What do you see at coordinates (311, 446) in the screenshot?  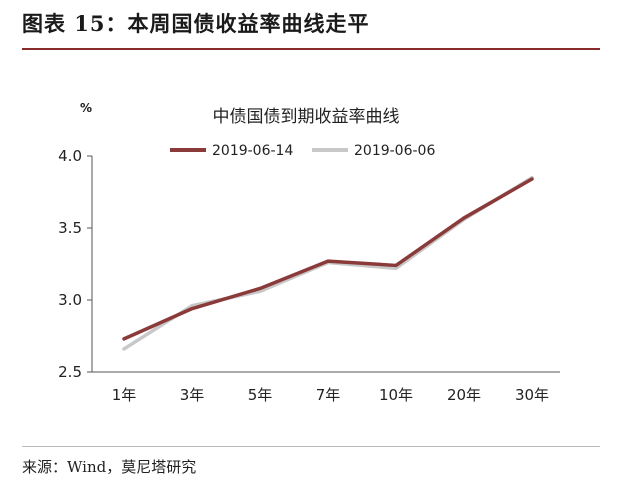 I see `source-rule` at bounding box center [311, 446].